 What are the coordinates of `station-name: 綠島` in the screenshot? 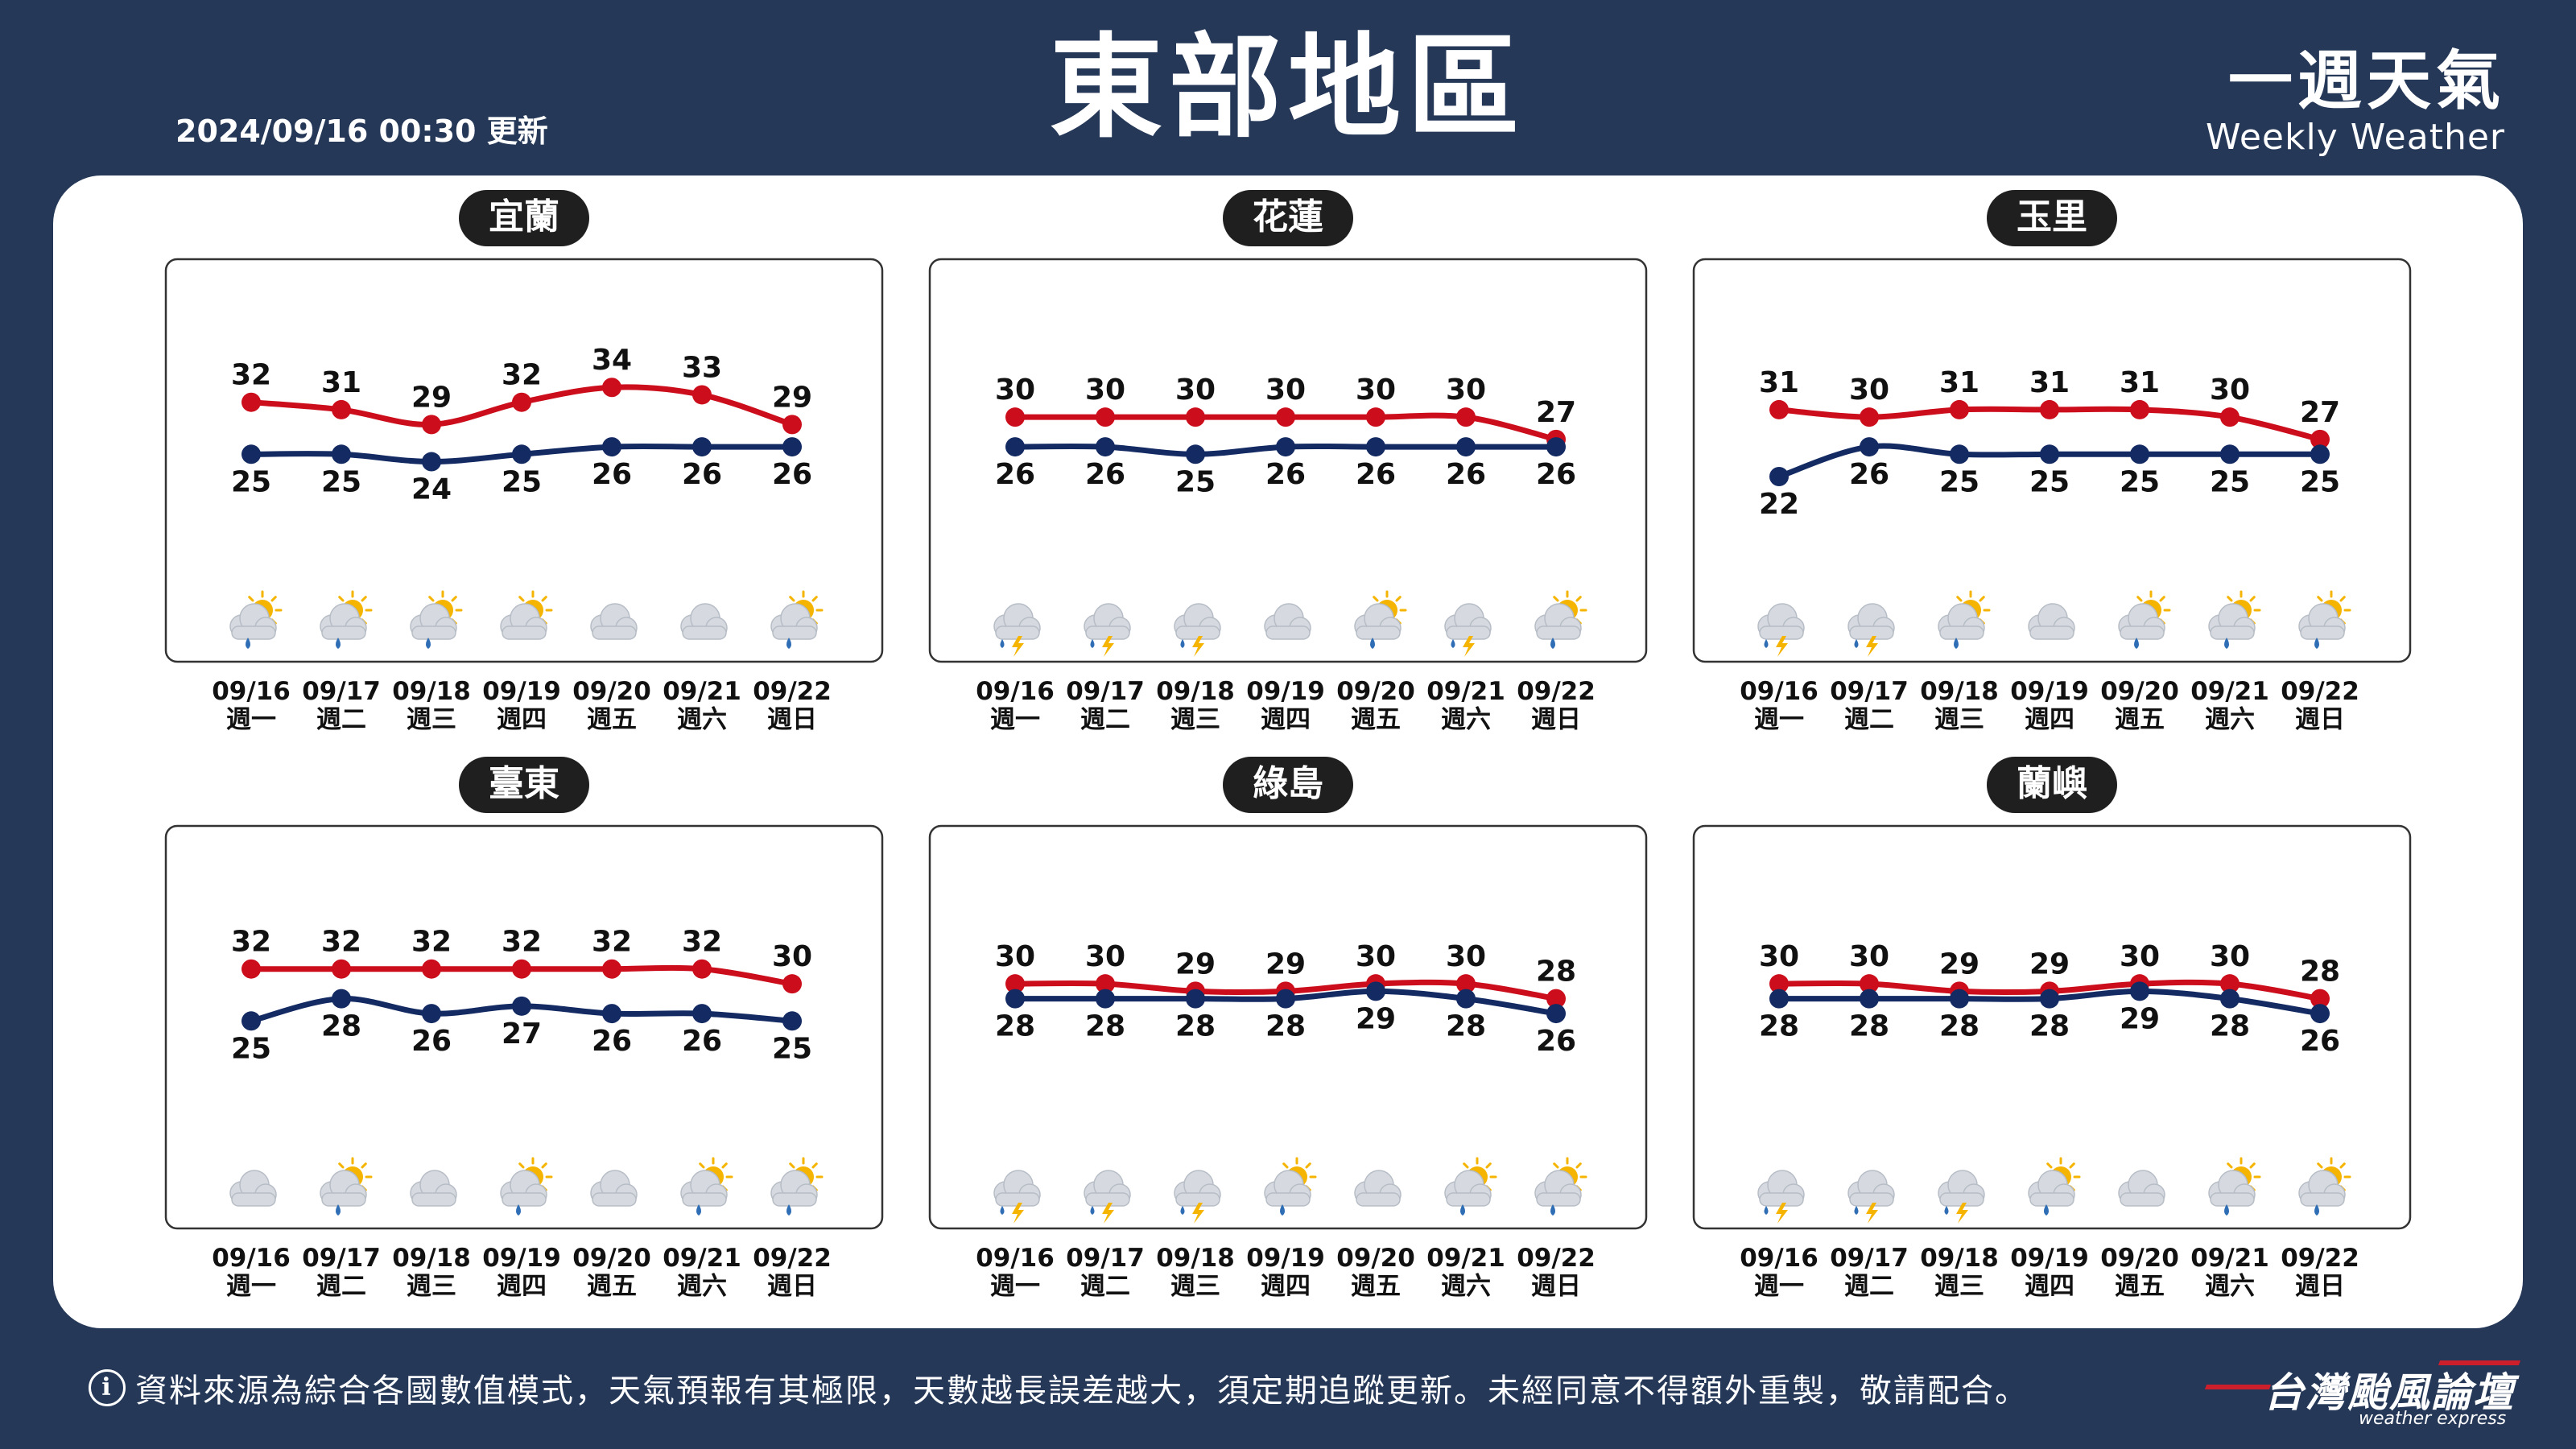 It's located at (1288, 783).